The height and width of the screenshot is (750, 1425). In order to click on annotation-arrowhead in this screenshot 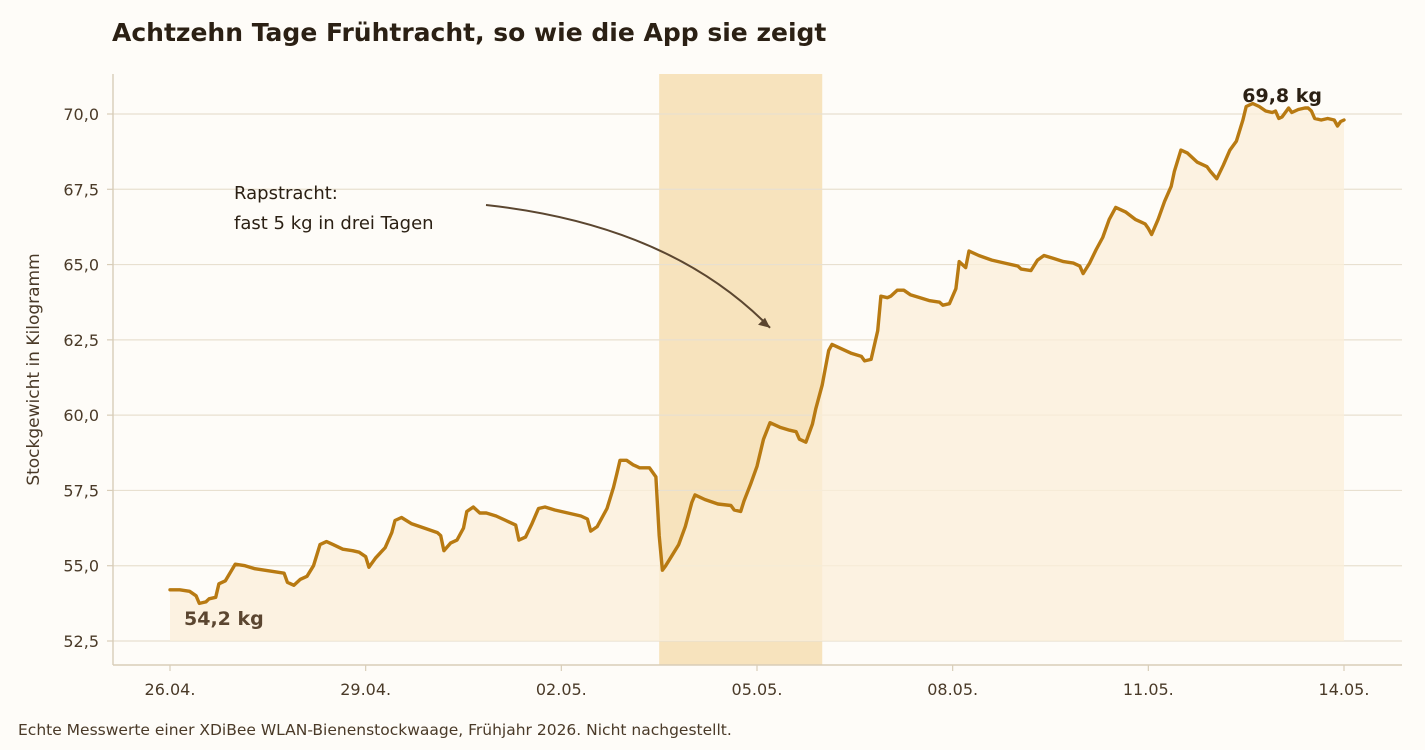, I will do `click(764, 322)`.